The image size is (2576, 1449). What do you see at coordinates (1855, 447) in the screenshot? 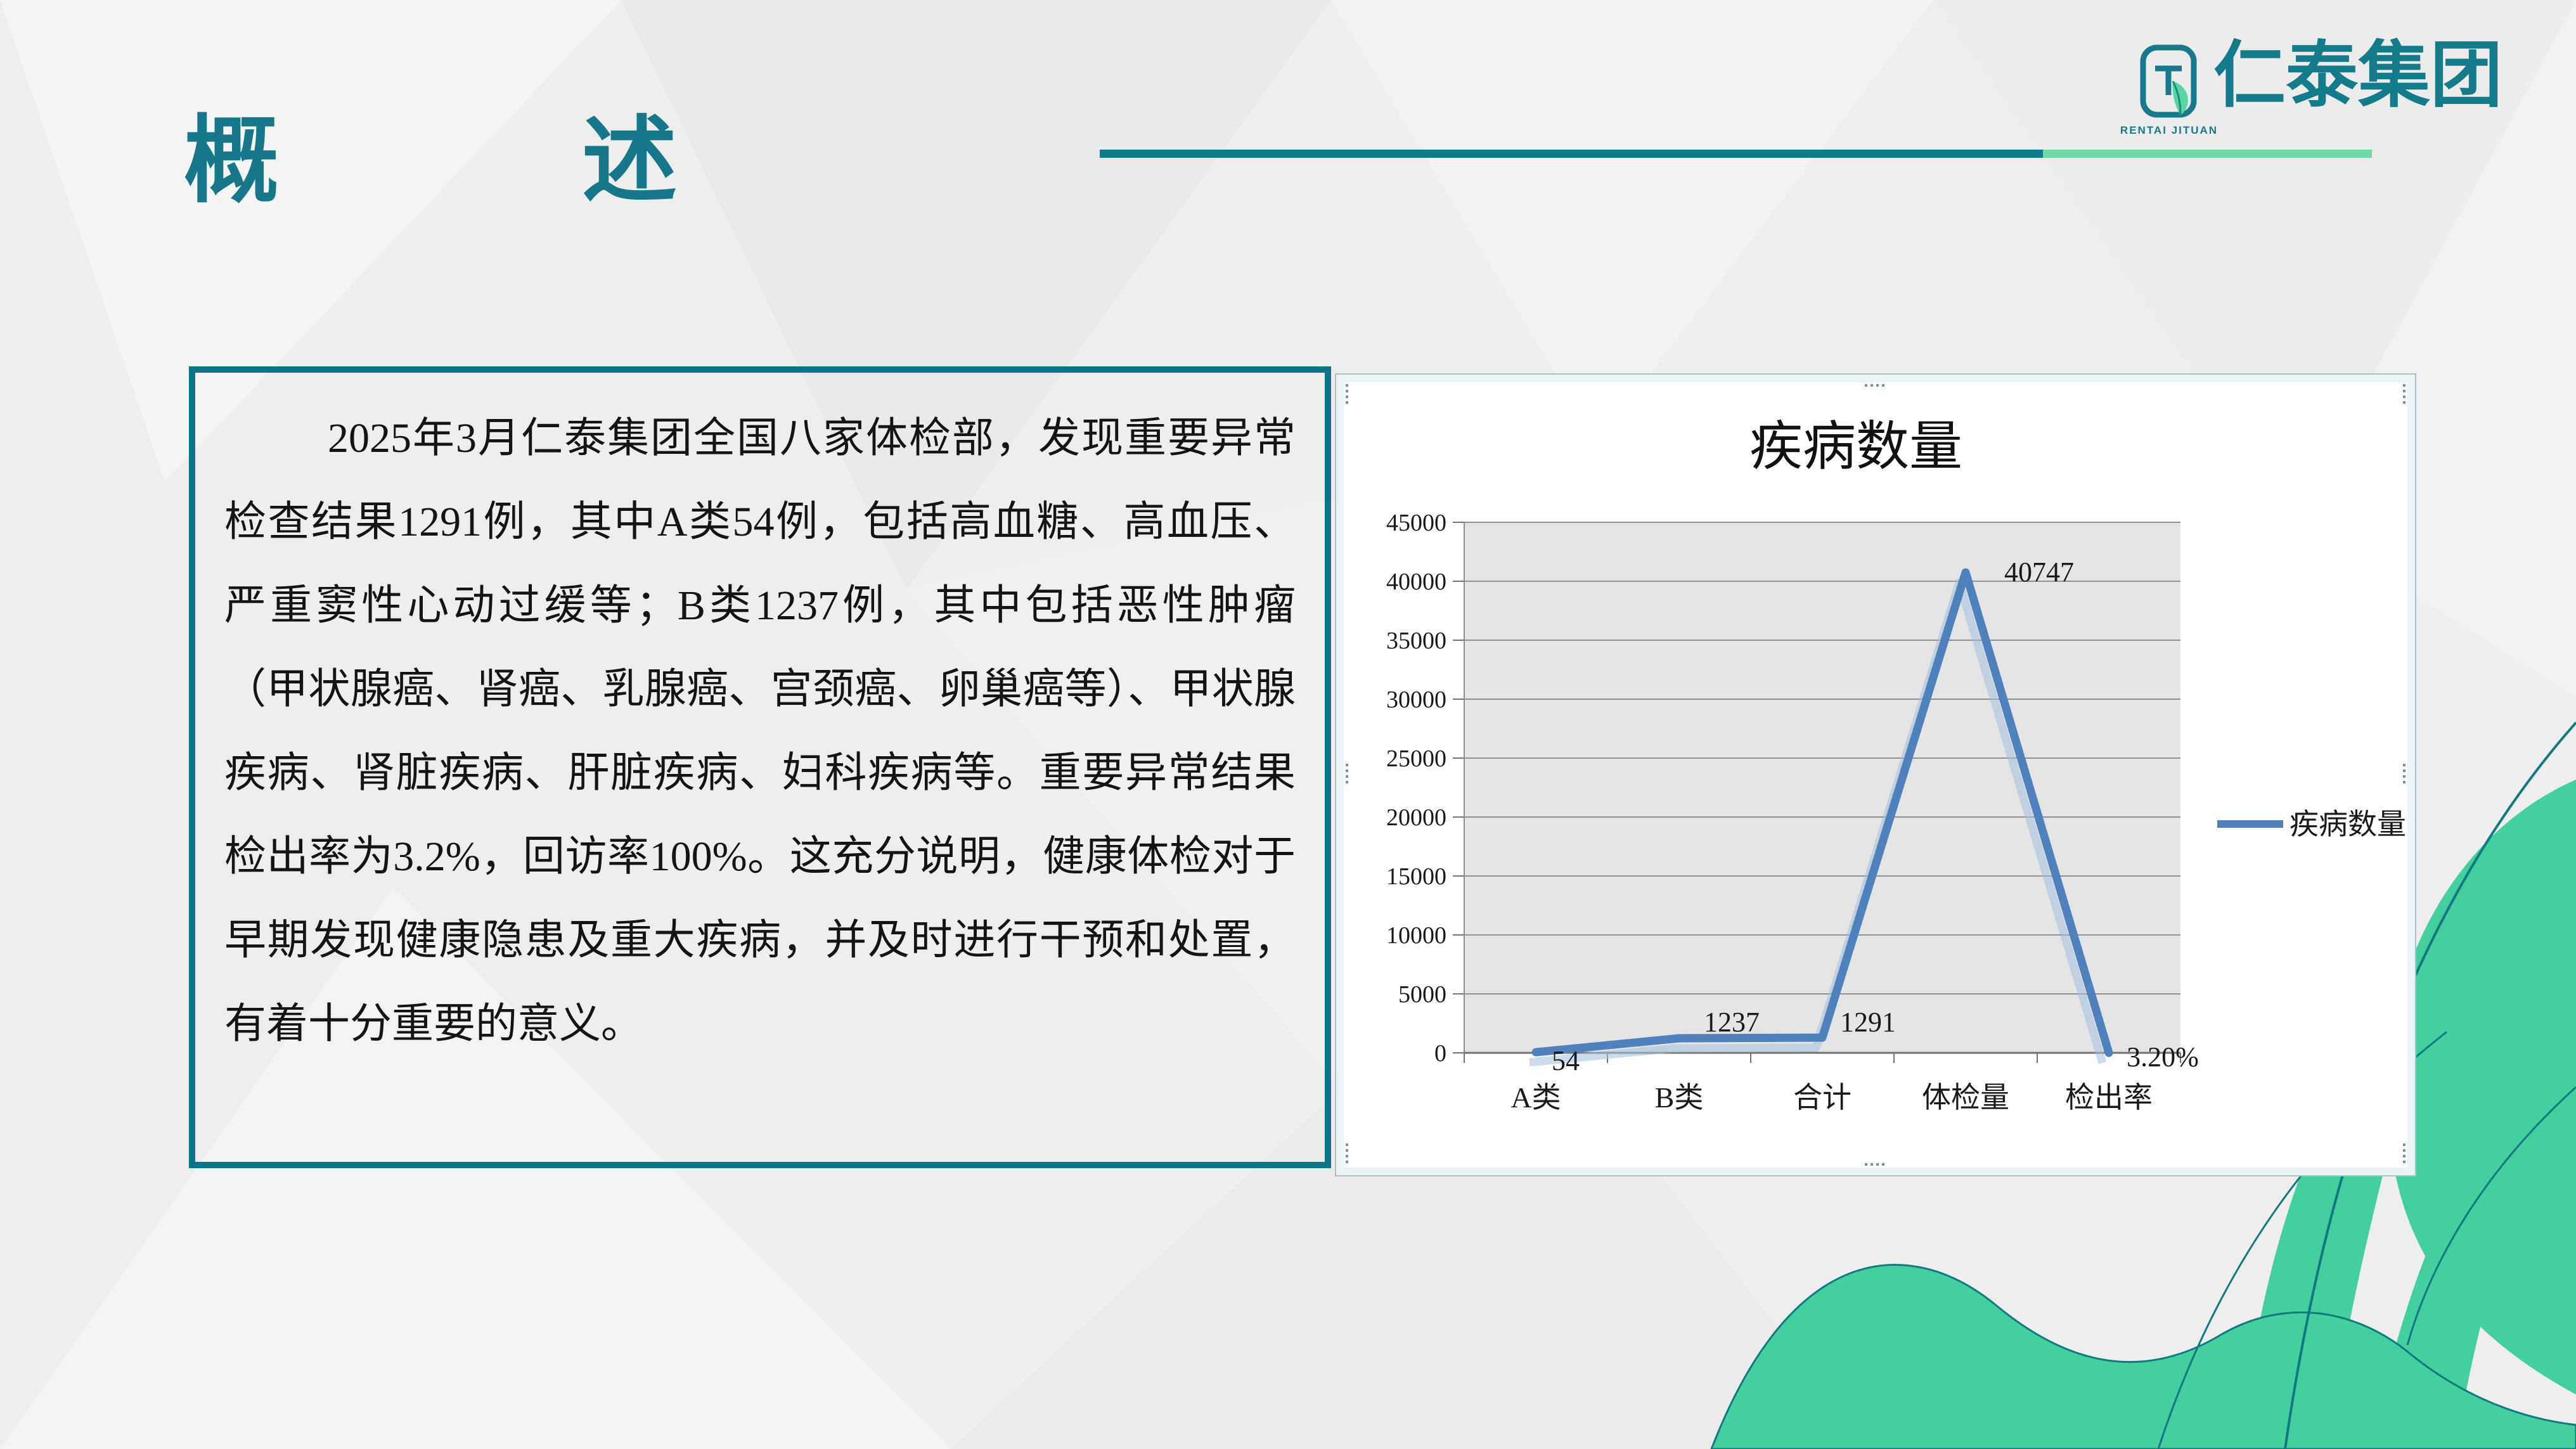
I see `chart-title: 疾病数量` at bounding box center [1855, 447].